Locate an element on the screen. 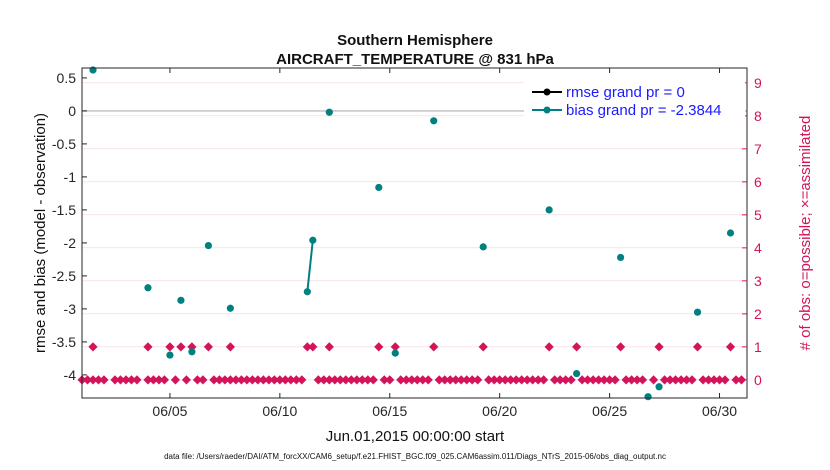 Image resolution: width=830 pixels, height=470 pixels. right-y-tick-label: 6 is located at coordinates (758, 182).